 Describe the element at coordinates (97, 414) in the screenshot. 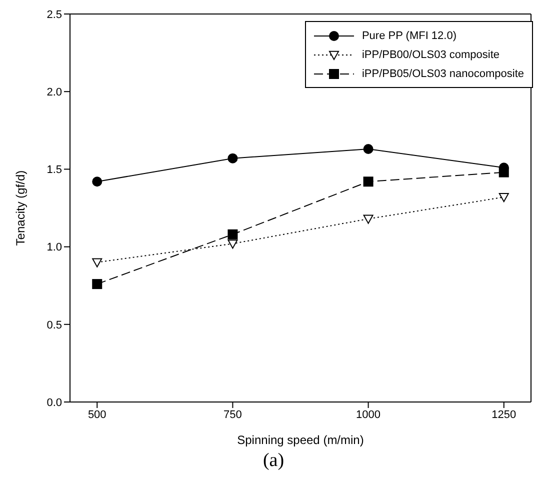

I see `x-tick-label: 500` at that location.